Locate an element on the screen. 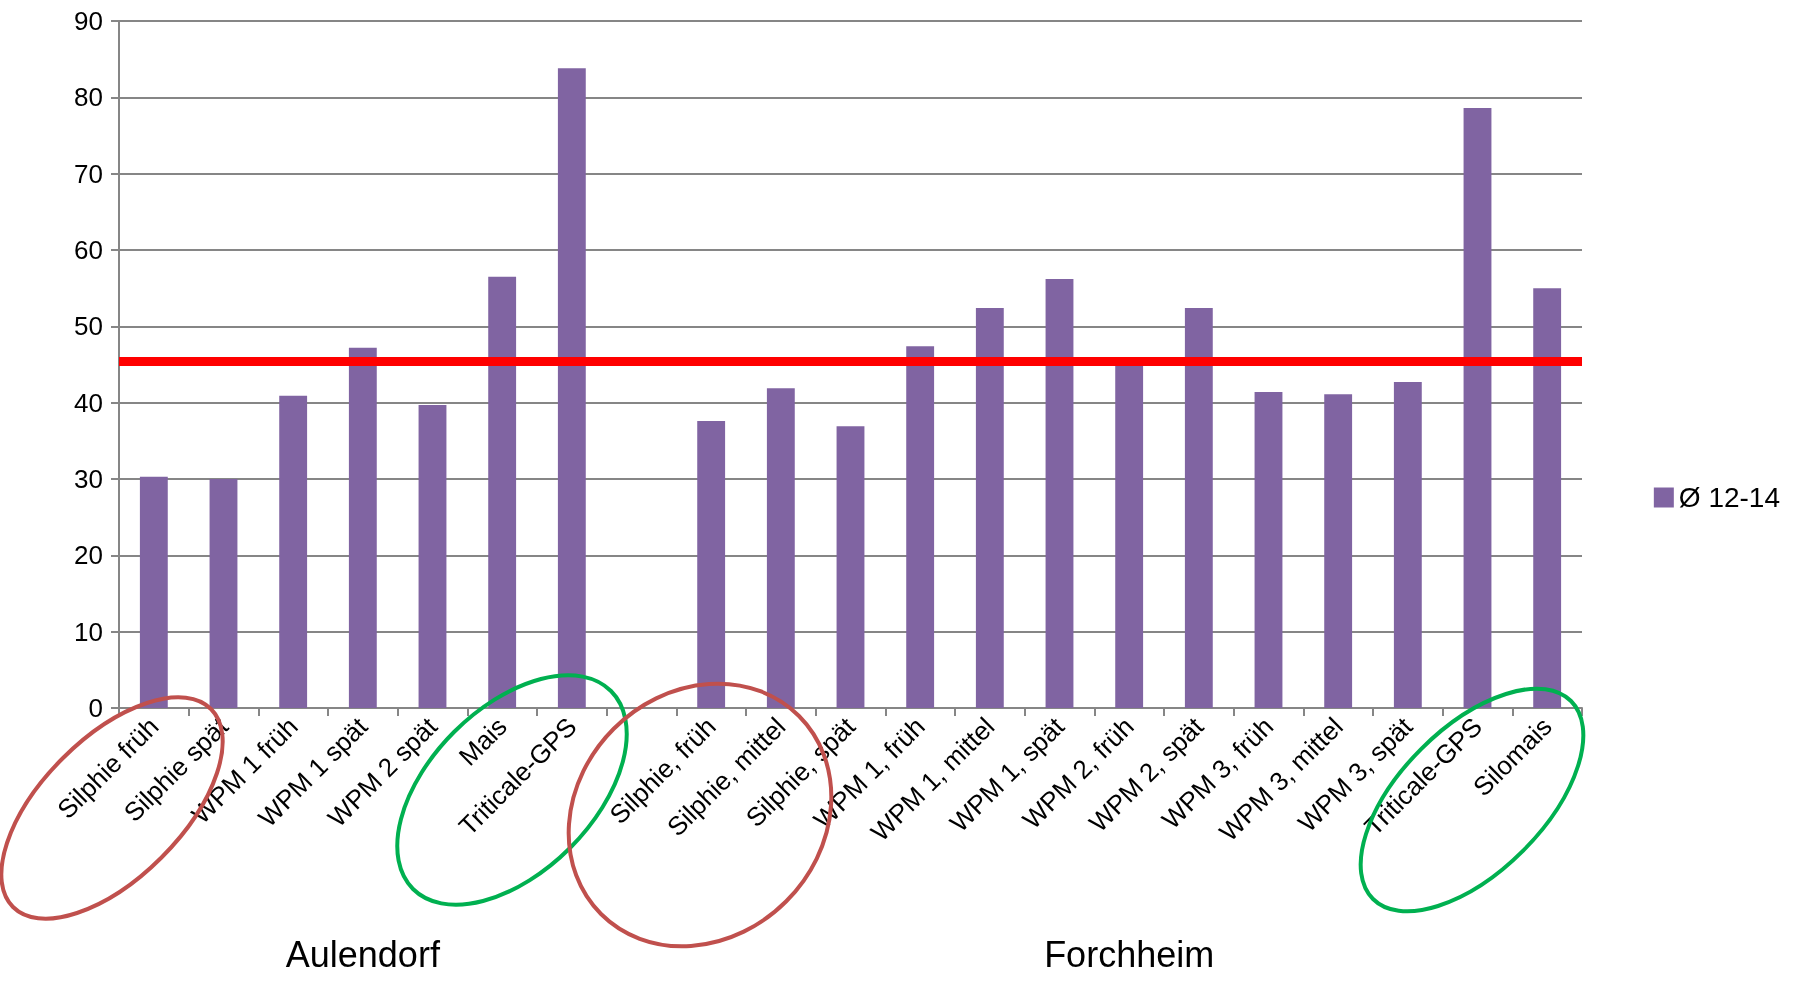 Image resolution: width=1795 pixels, height=995 pixels. y-tick-label: 10 is located at coordinates (88, 631).